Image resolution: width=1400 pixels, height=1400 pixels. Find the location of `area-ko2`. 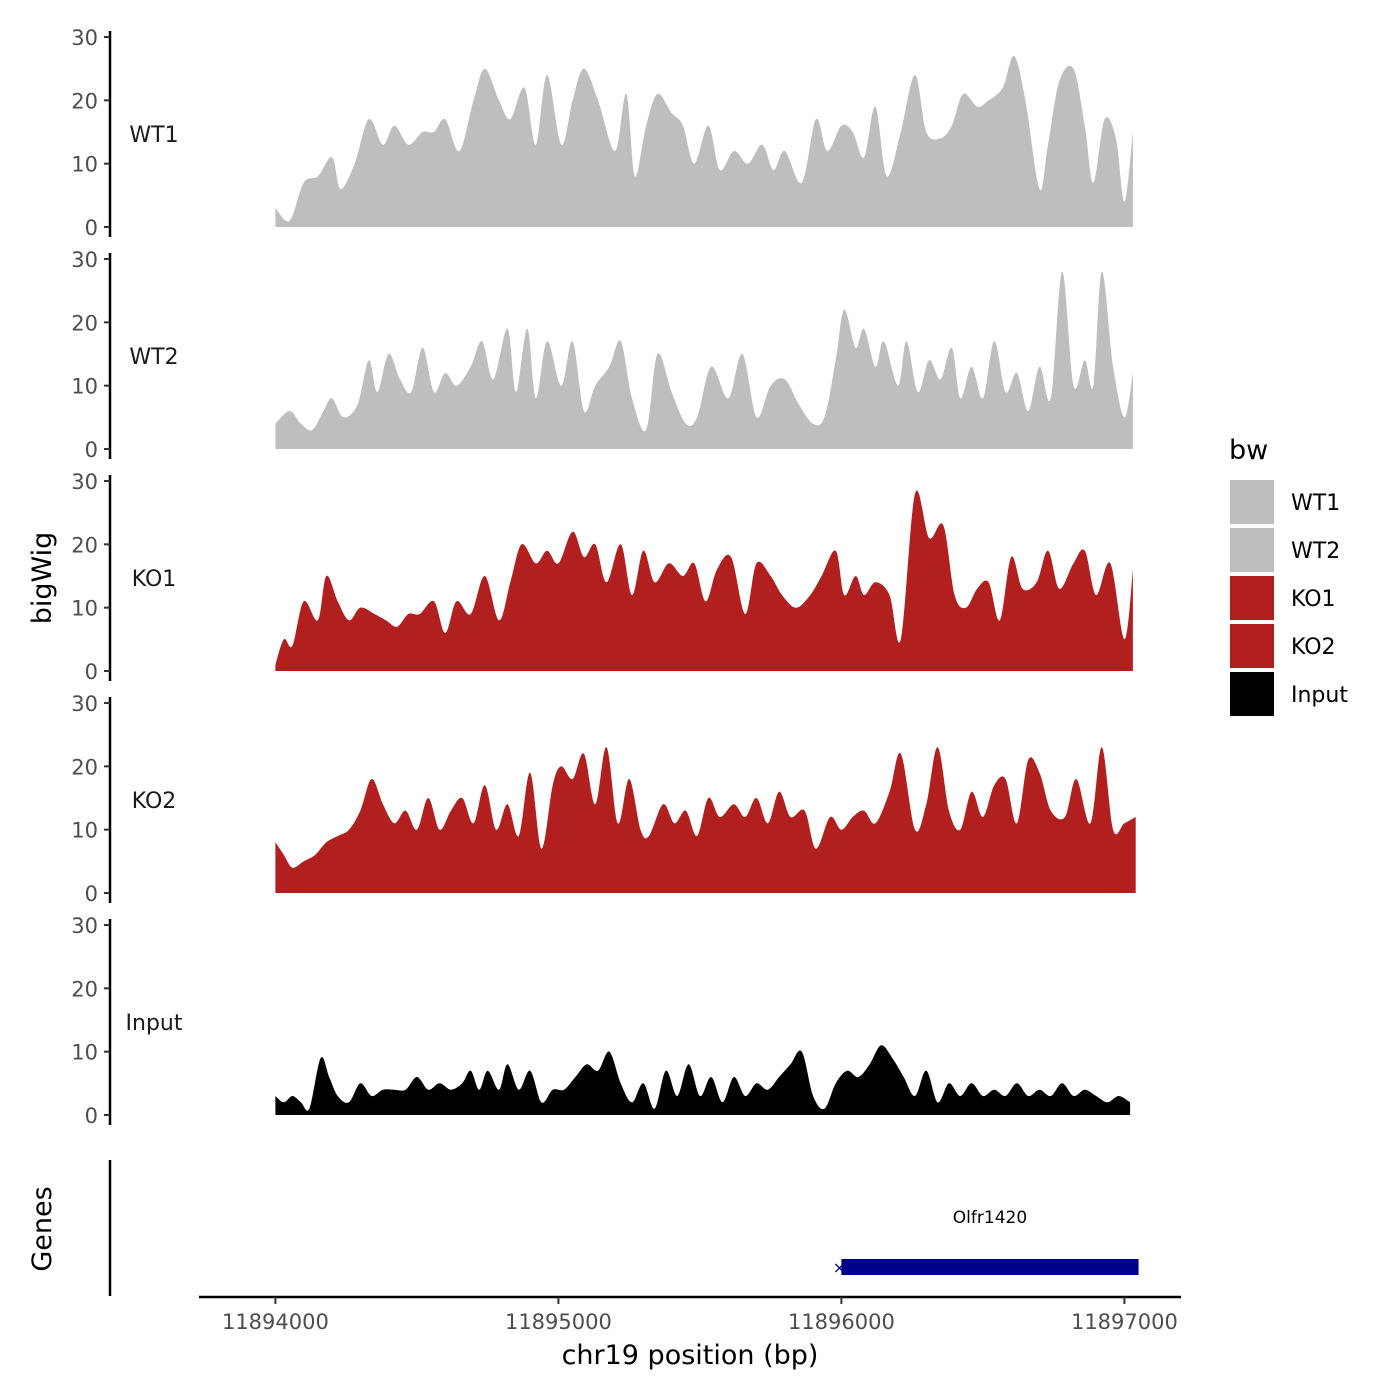

area-ko2 is located at coordinates (705, 820).